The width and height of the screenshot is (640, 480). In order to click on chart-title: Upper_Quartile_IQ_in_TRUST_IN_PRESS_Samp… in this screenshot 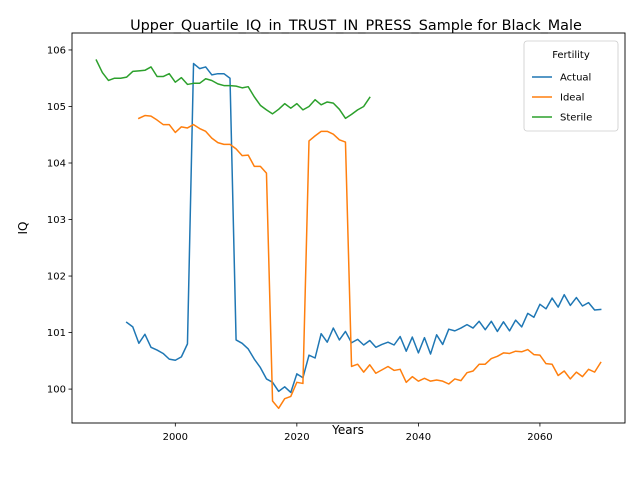, I will do `click(356, 26)`.